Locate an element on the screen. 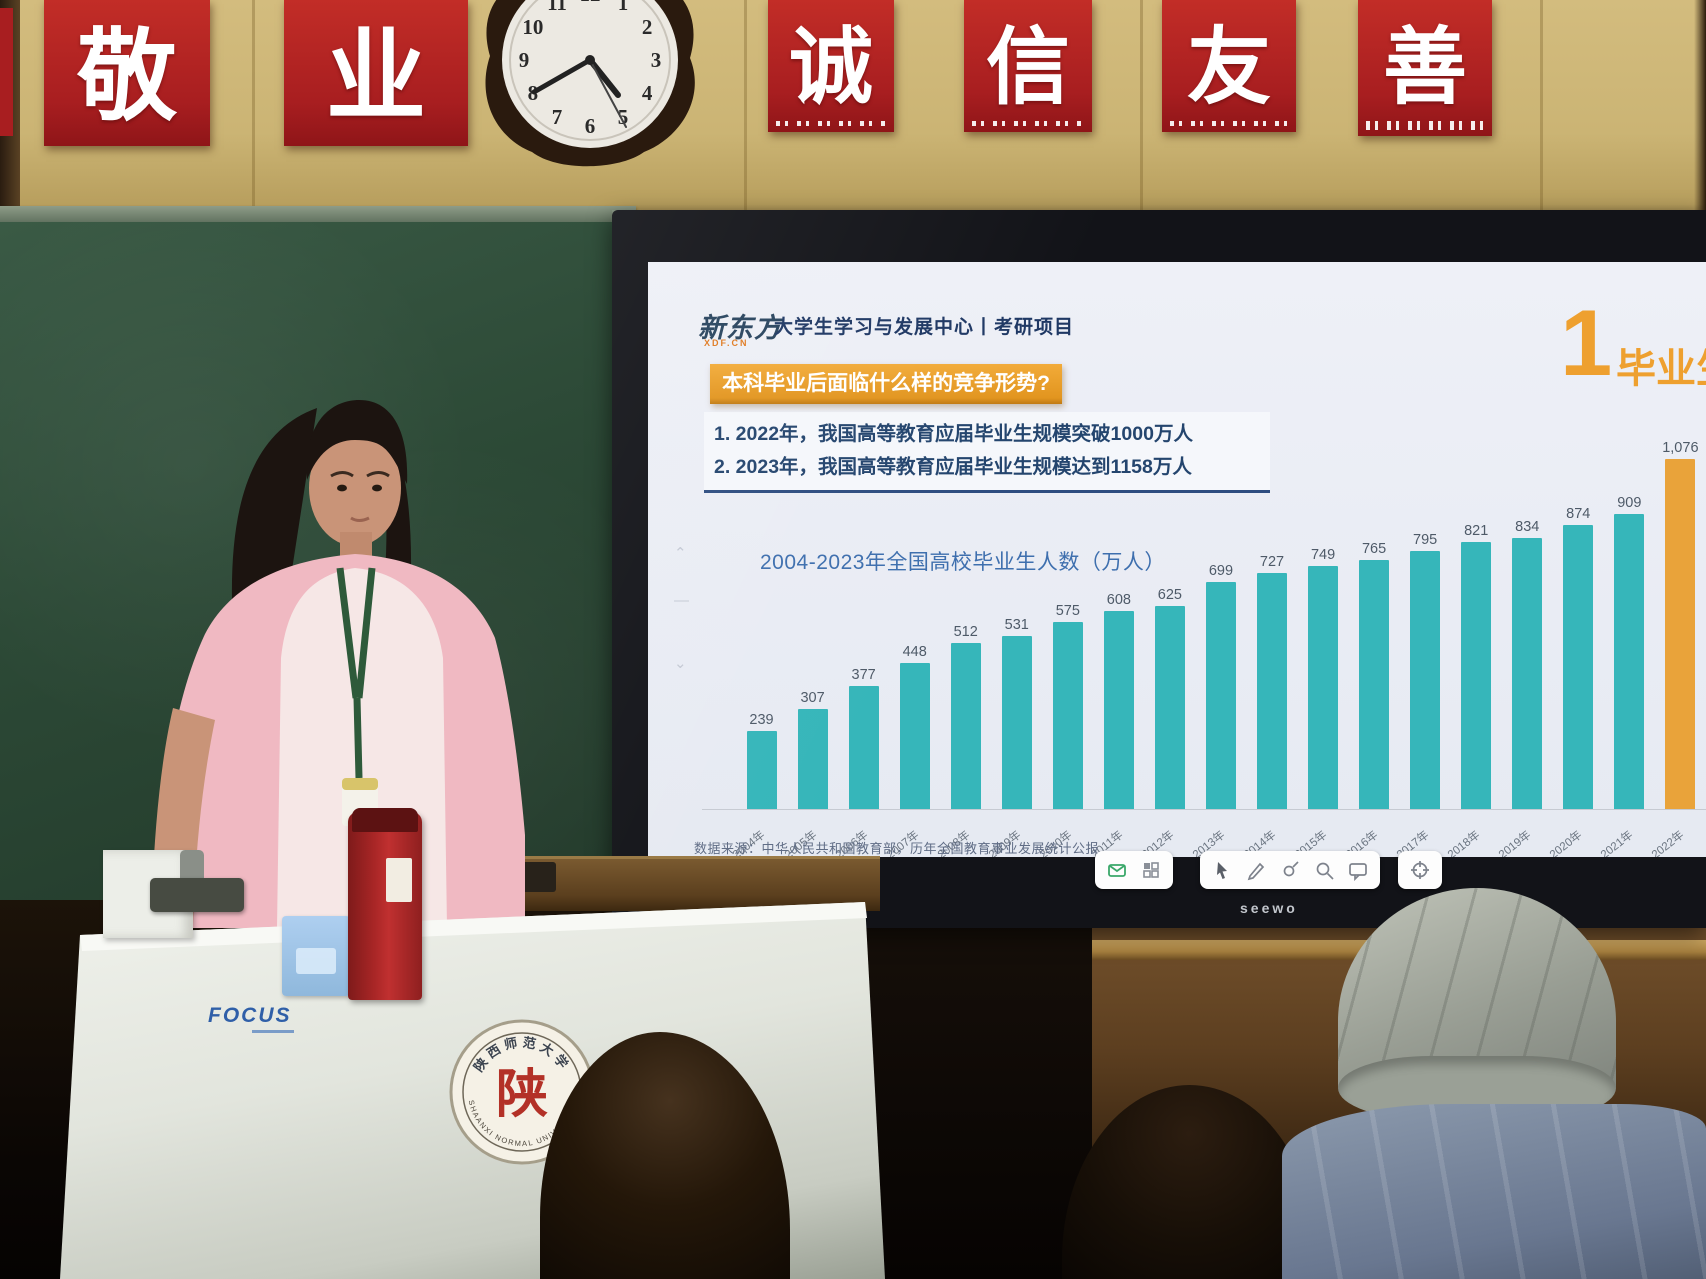 The image size is (1706, 1279). bar-col: 512 2008年 is located at coordinates (963, 642).